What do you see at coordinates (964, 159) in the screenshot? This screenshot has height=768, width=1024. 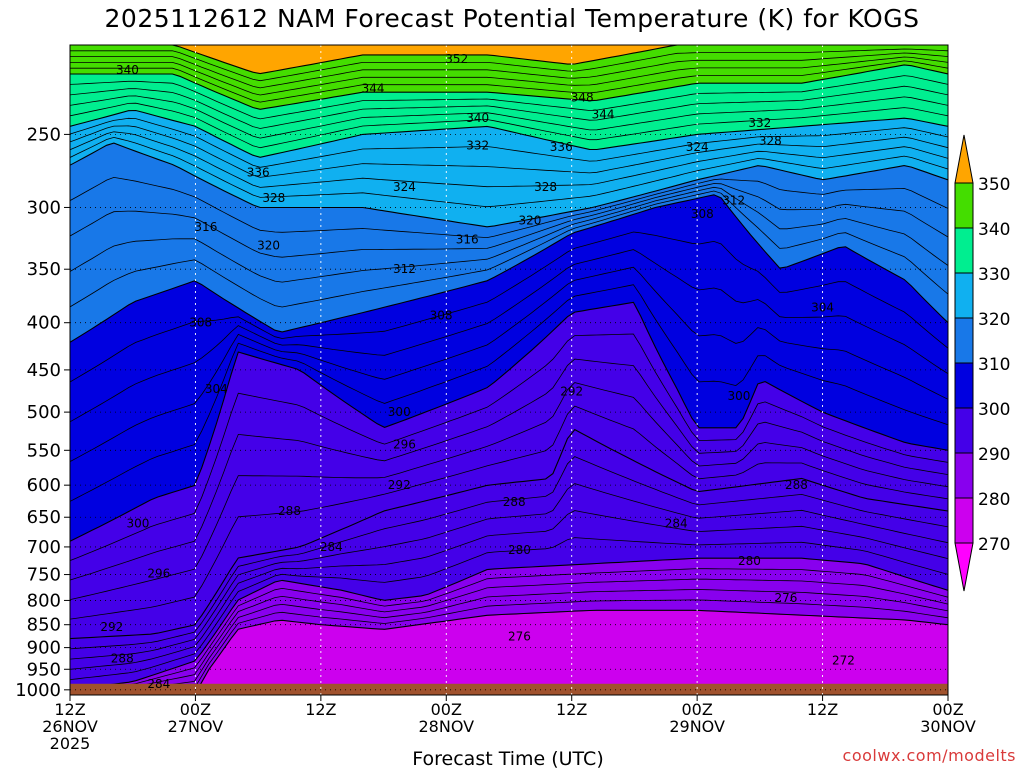 I see `colorbar-top-arrow` at bounding box center [964, 159].